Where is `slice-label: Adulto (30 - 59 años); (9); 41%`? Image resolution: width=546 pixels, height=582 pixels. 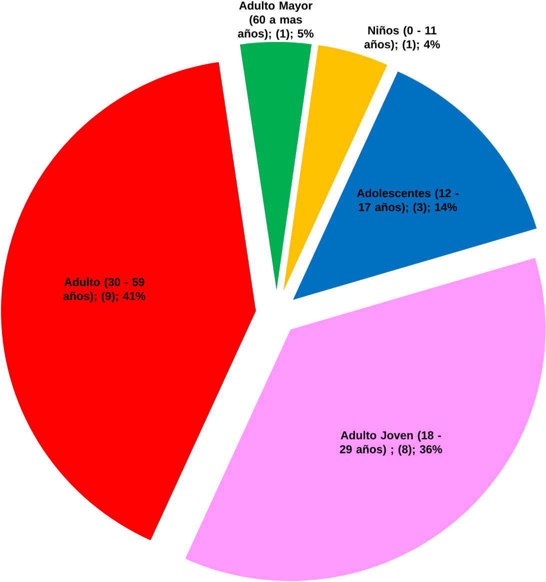 slice-label: Adulto (30 - 59 años); (9); 41% is located at coordinates (104, 290).